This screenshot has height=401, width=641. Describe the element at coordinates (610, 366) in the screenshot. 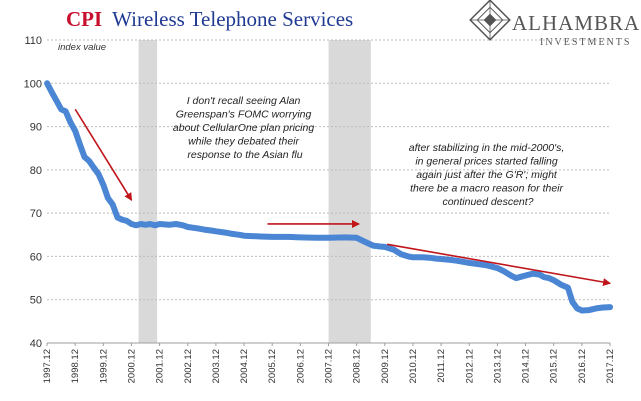

I see `x-tick-label: 2017.12` at that location.